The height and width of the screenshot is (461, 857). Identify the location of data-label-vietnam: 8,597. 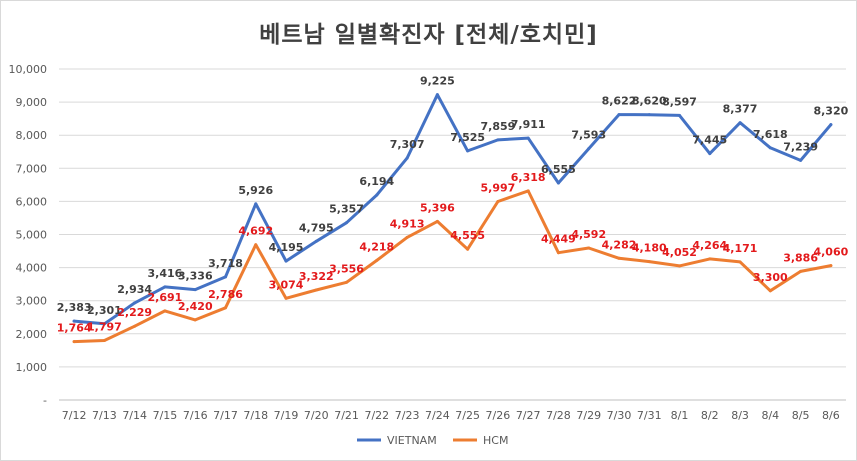
(679, 101).